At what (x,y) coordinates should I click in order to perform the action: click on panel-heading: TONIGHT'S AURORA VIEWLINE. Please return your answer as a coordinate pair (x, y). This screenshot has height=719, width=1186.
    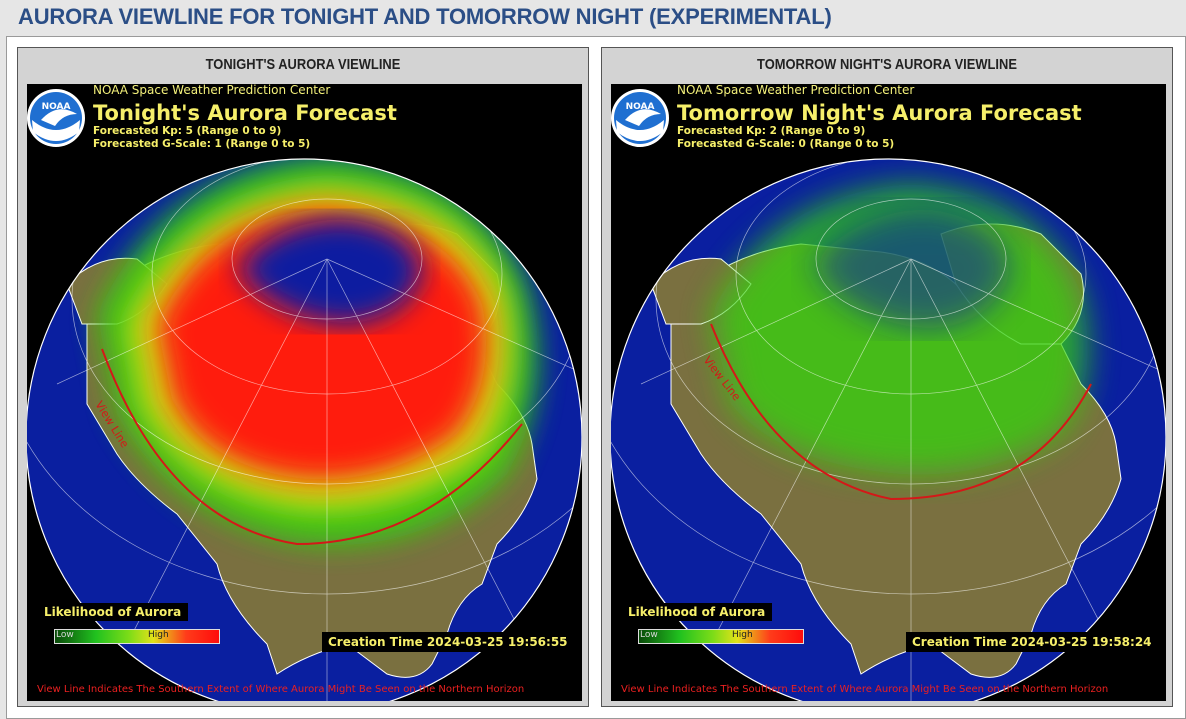
    Looking at the image, I should click on (303, 64).